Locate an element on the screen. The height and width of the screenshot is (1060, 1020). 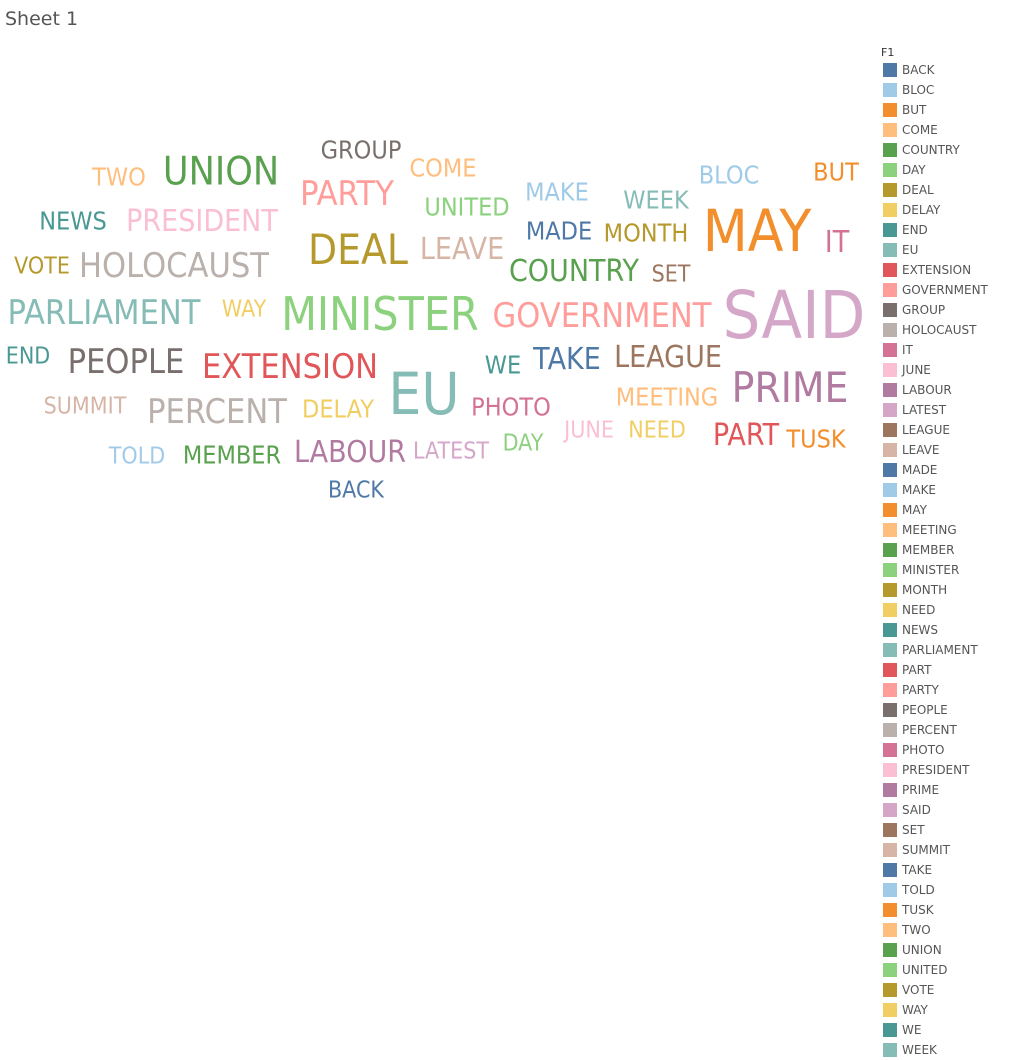
word-union: UNION is located at coordinates (221, 172).